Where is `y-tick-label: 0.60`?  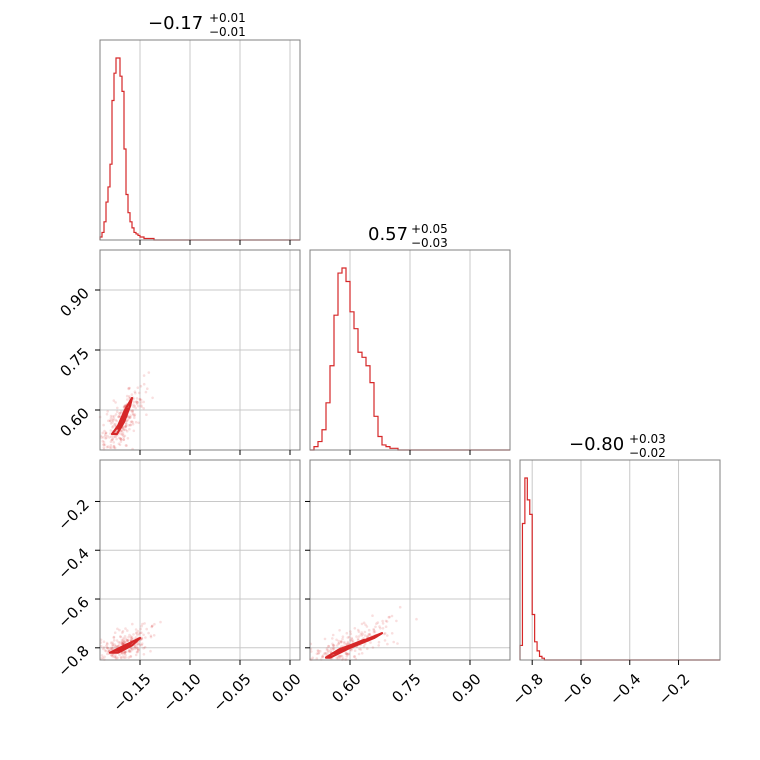
y-tick-label: 0.60 is located at coordinates (74, 422).